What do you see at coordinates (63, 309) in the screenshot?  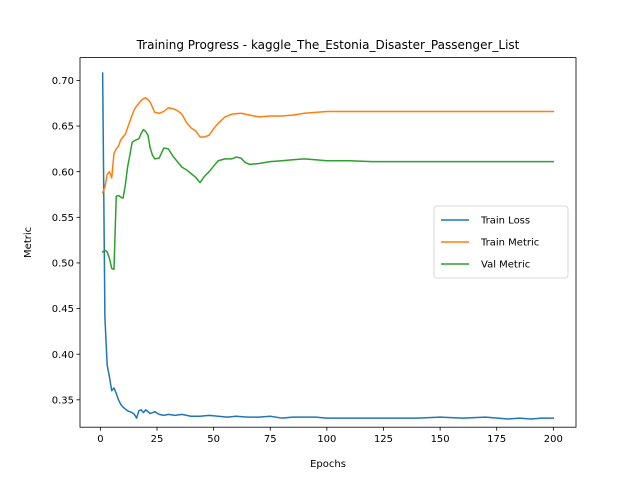 I see `y-tick-label: 0.45` at bounding box center [63, 309].